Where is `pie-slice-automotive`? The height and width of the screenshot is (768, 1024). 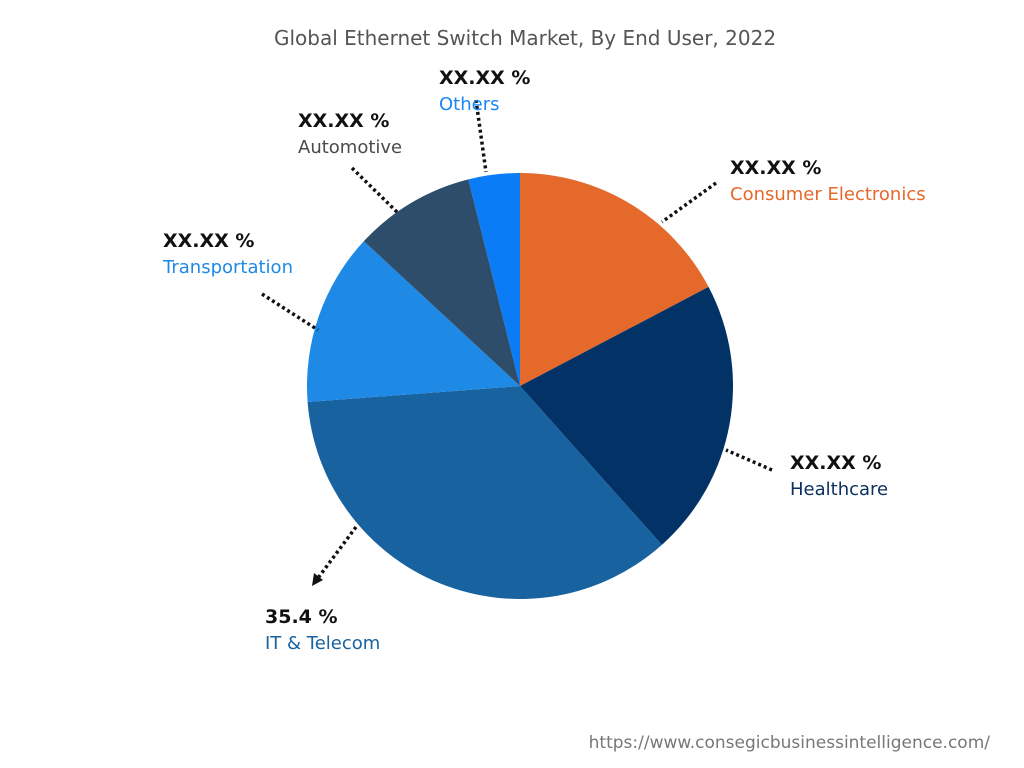
pie-slice-automotive is located at coordinates (441, 282).